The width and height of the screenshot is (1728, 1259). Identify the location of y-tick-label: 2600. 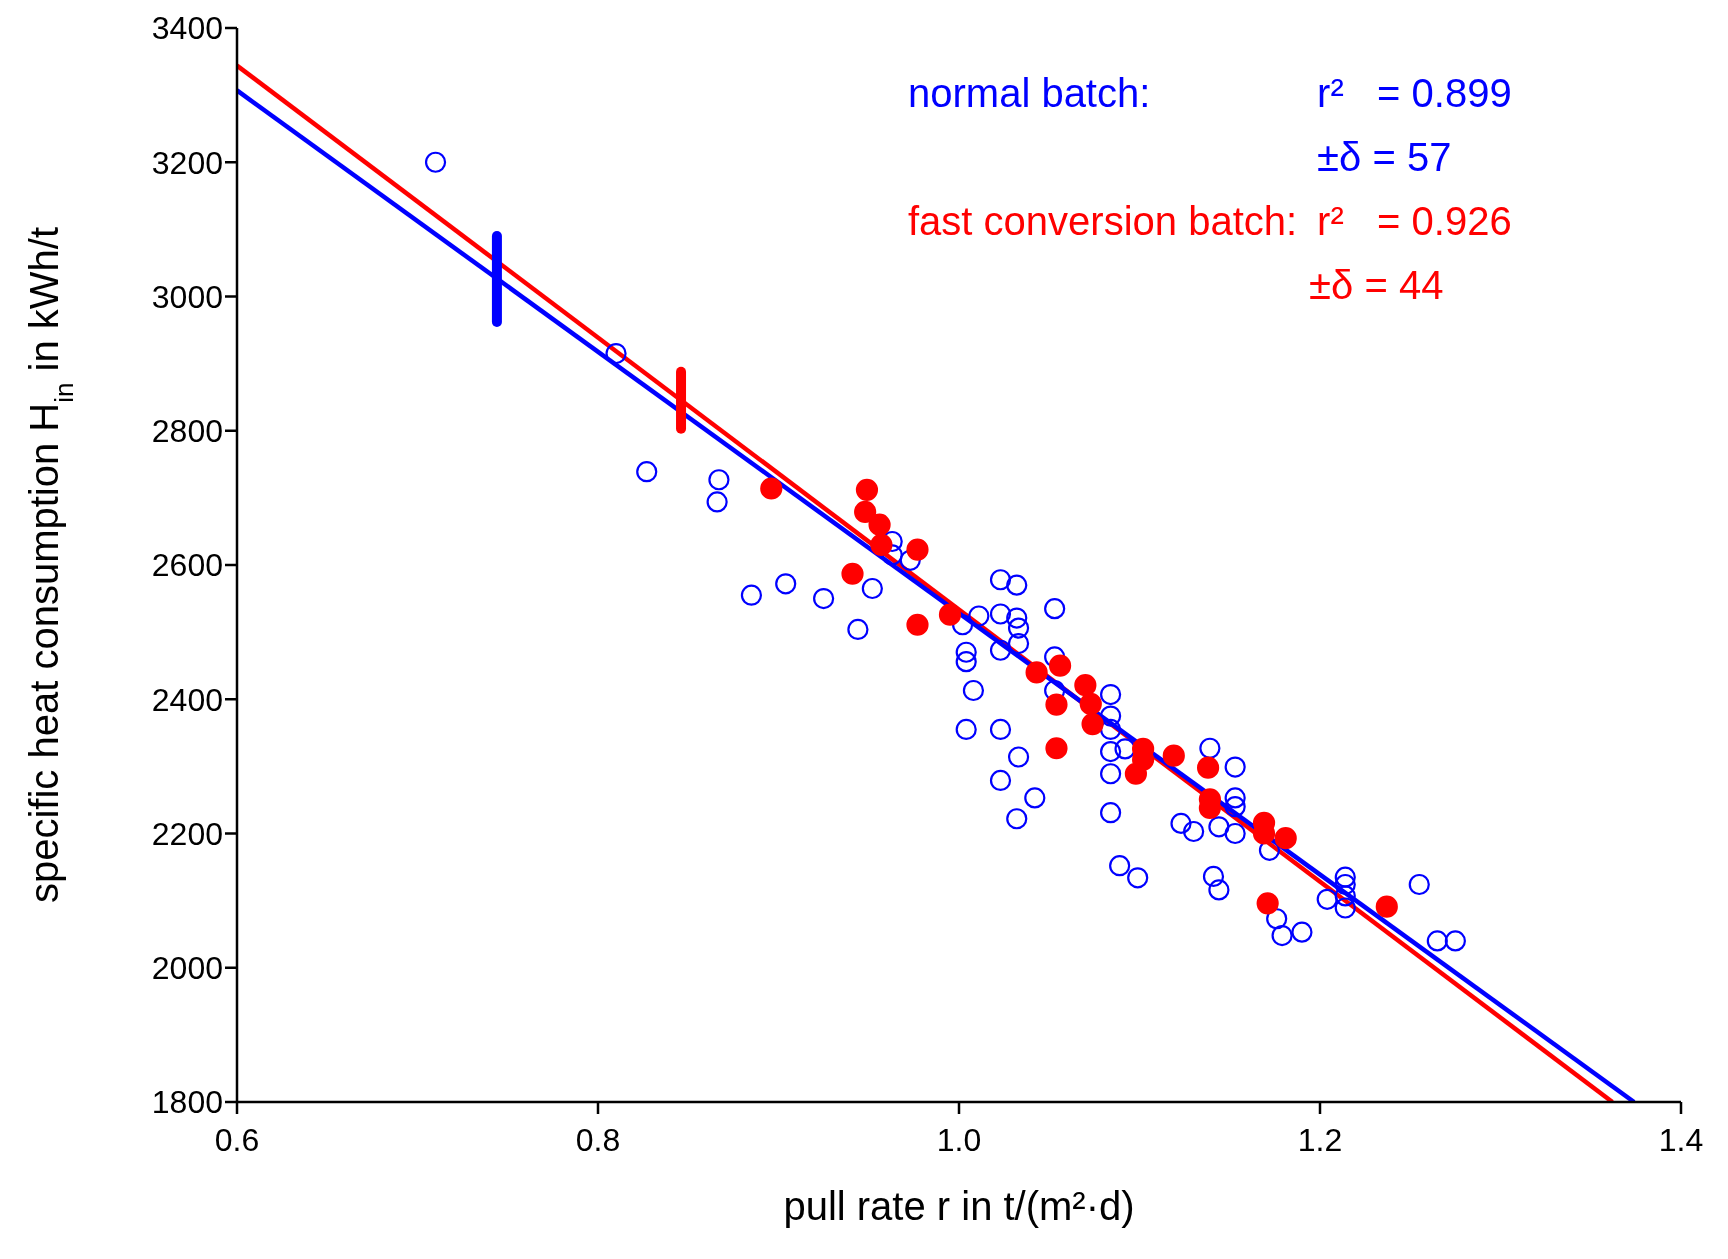
(187, 565).